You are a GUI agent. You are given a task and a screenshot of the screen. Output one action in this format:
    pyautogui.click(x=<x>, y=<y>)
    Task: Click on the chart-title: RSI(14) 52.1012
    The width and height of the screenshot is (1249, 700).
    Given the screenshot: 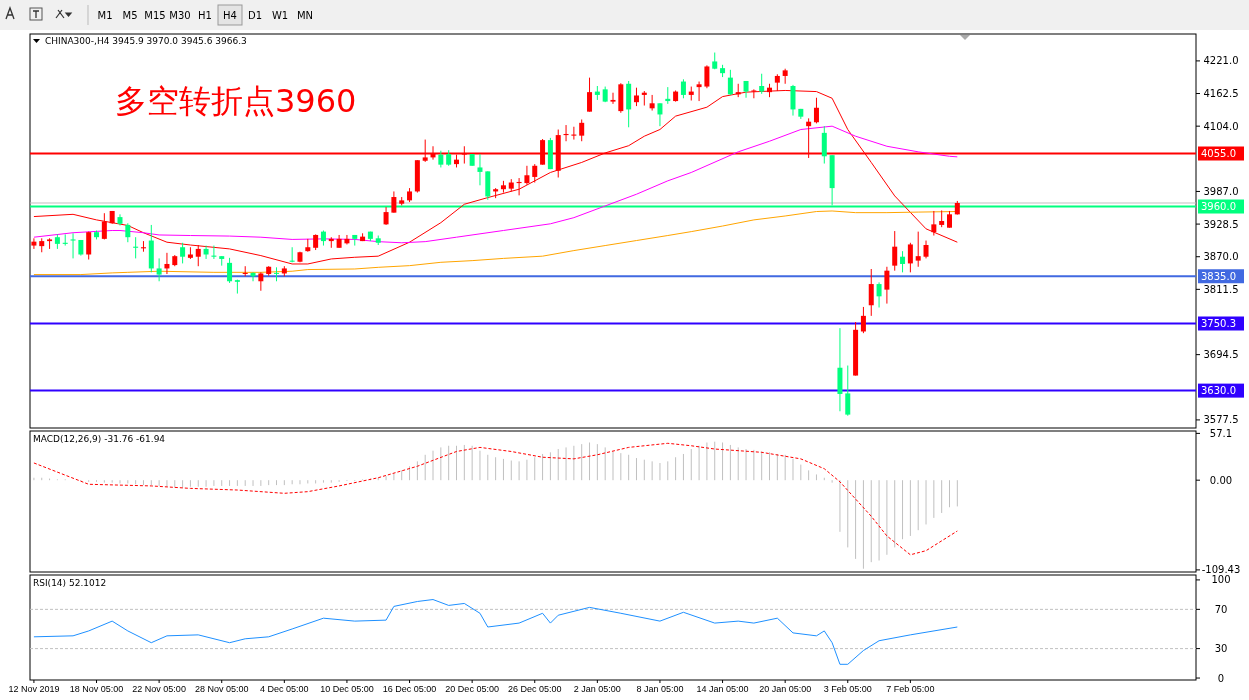 What is the action you would take?
    pyautogui.click(x=70, y=583)
    